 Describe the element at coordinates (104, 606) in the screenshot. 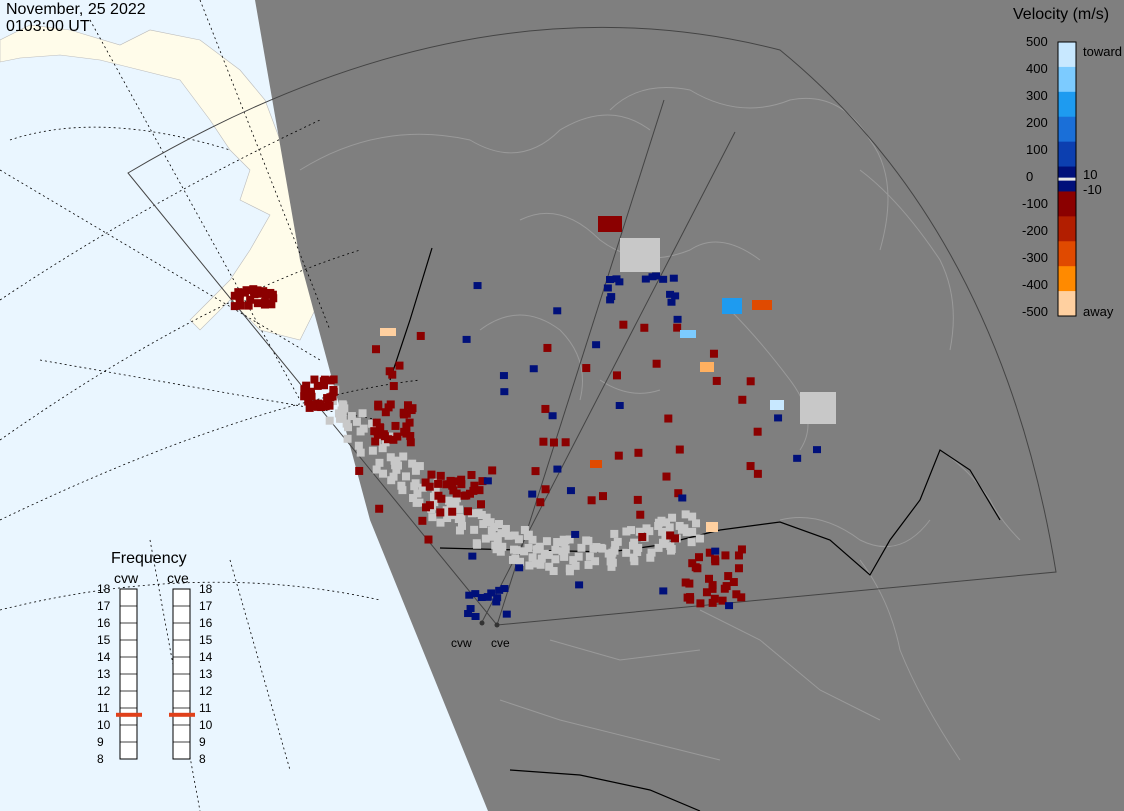

I see `frequency-scale-label: 17` at that location.